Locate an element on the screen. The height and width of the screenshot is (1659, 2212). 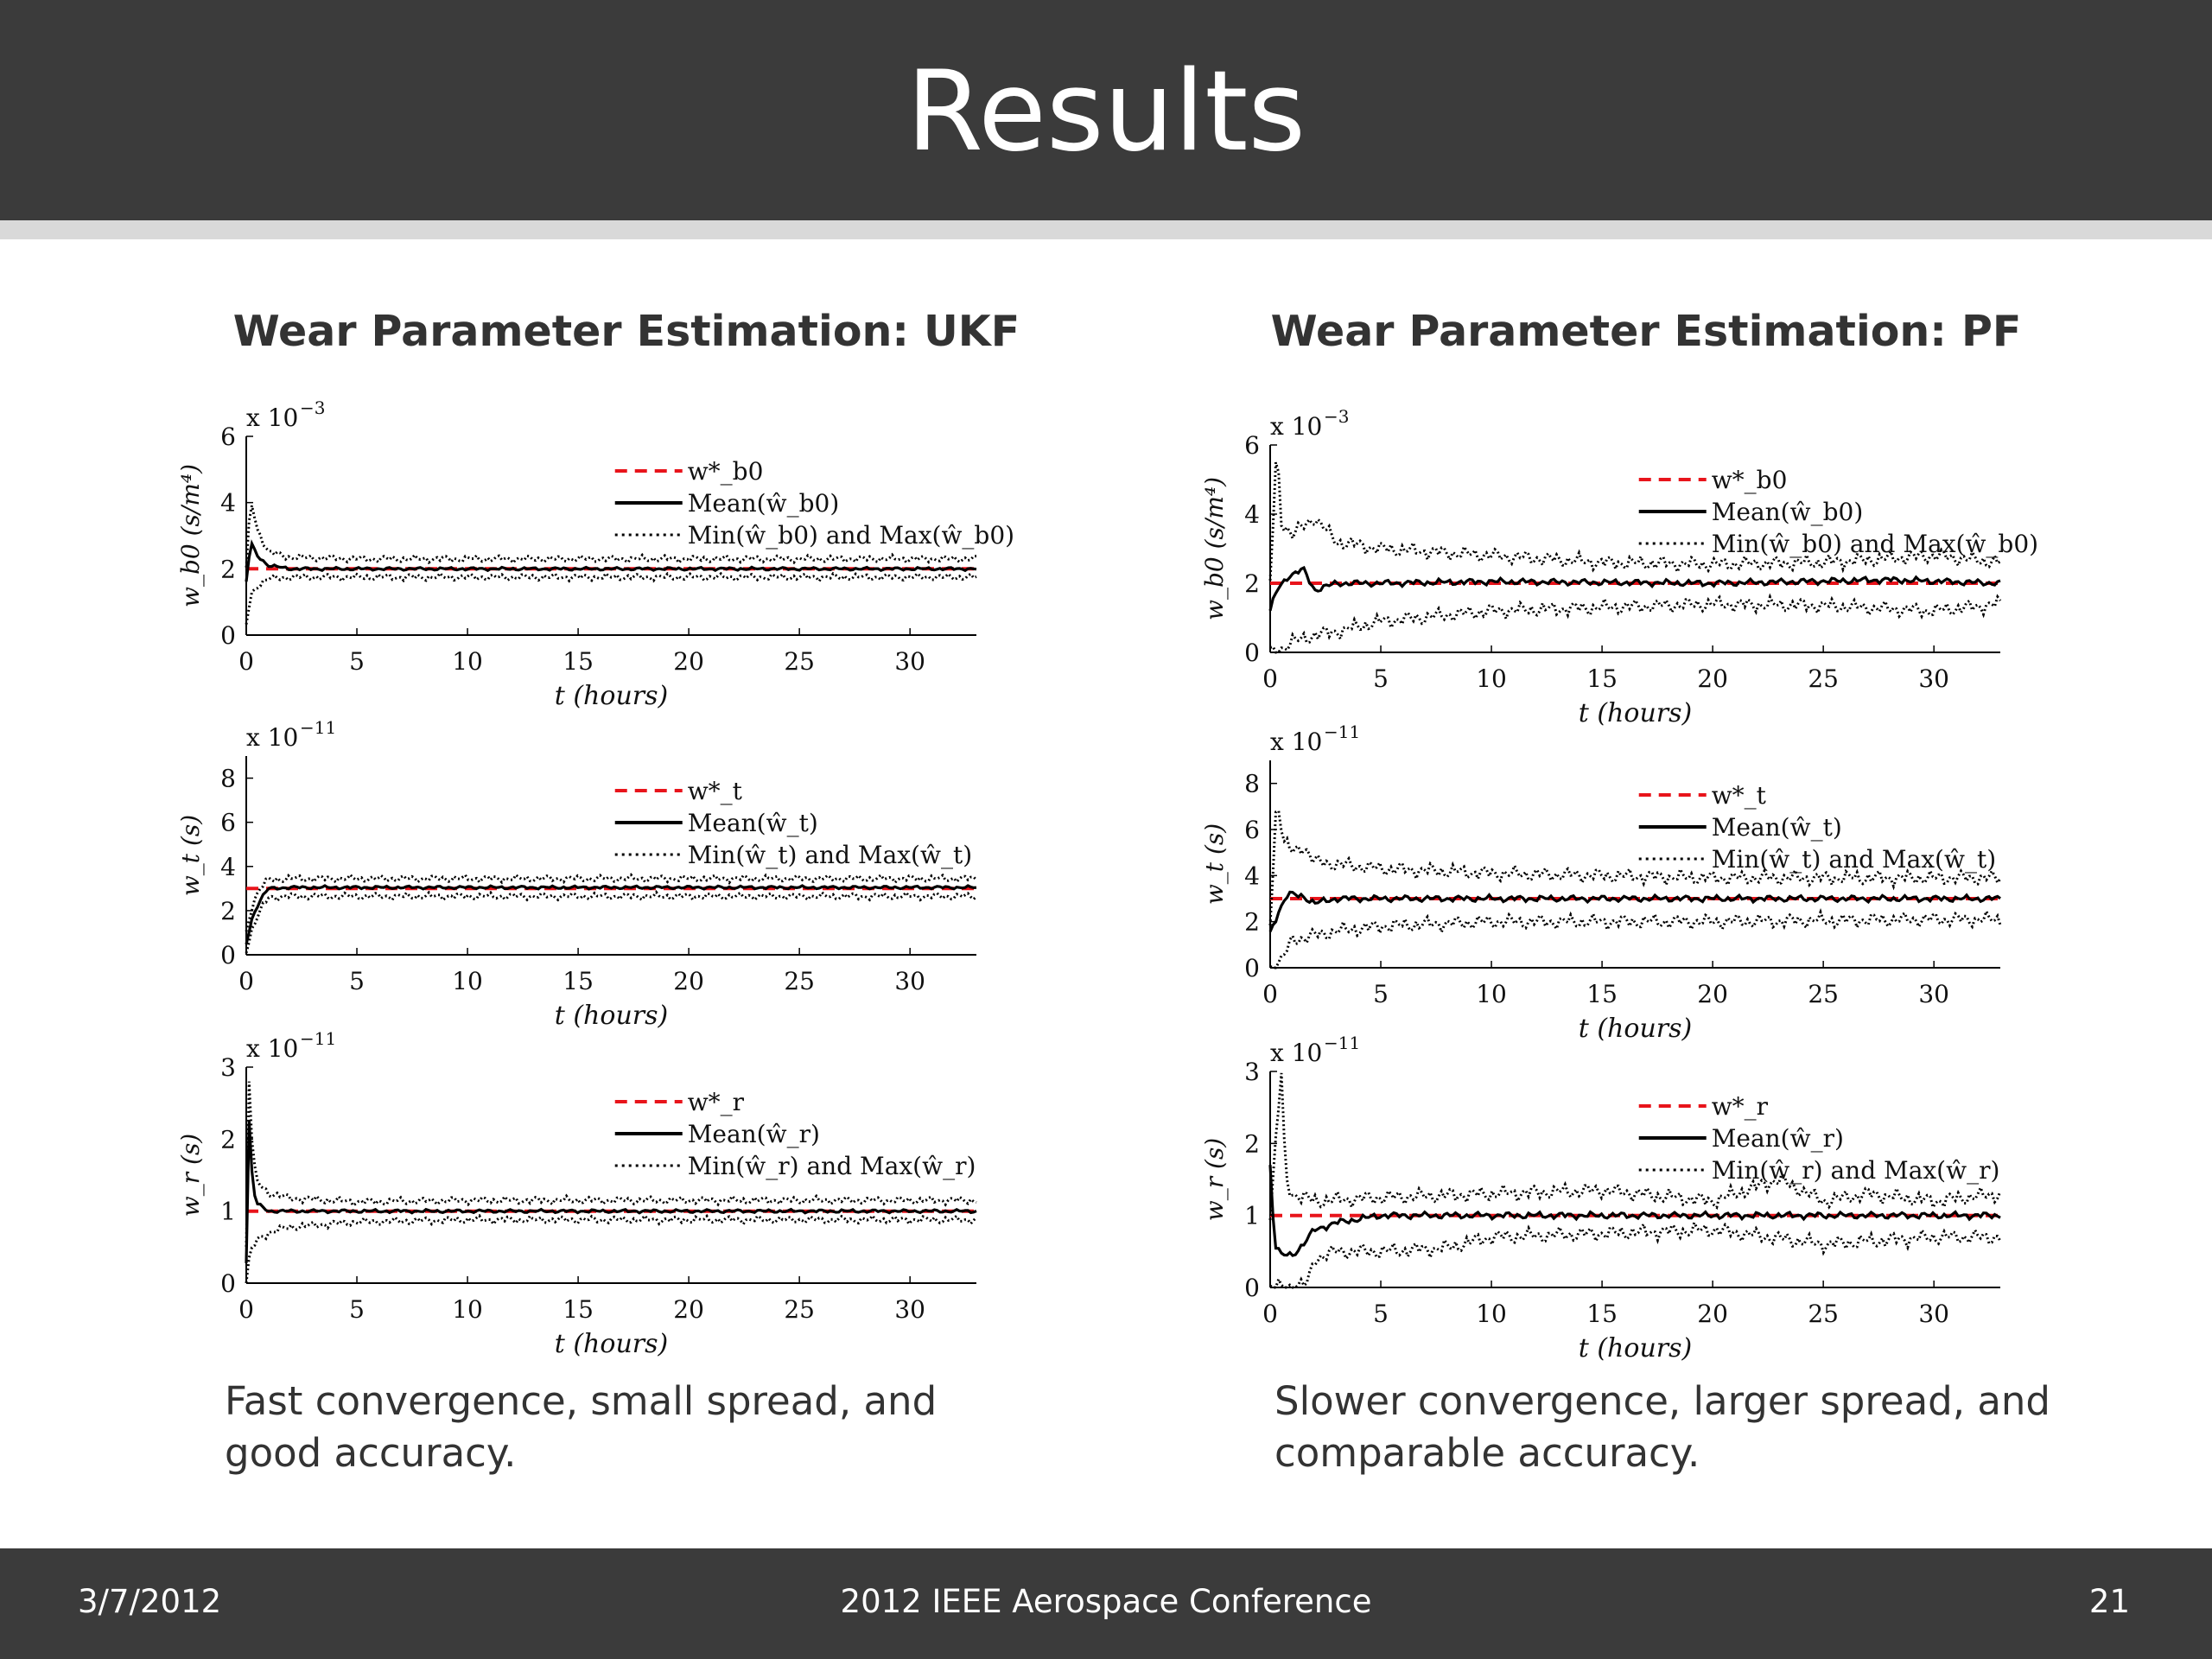
ukf-wb0-x-tick-label: 30 is located at coordinates (909, 661).